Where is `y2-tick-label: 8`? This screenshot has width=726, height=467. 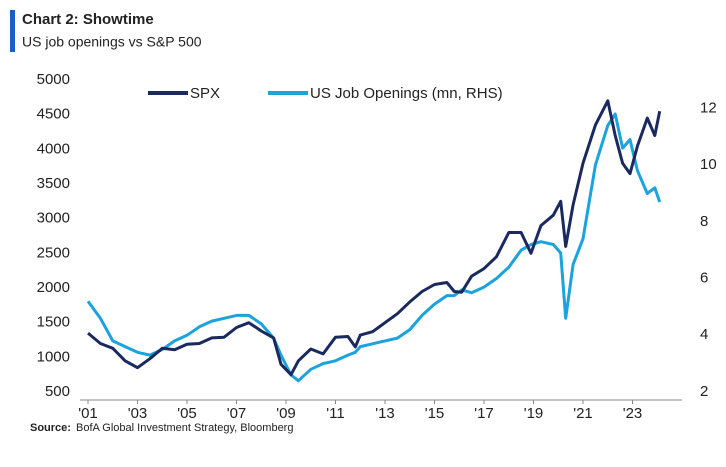
y2-tick-label: 8 is located at coordinates (704, 221).